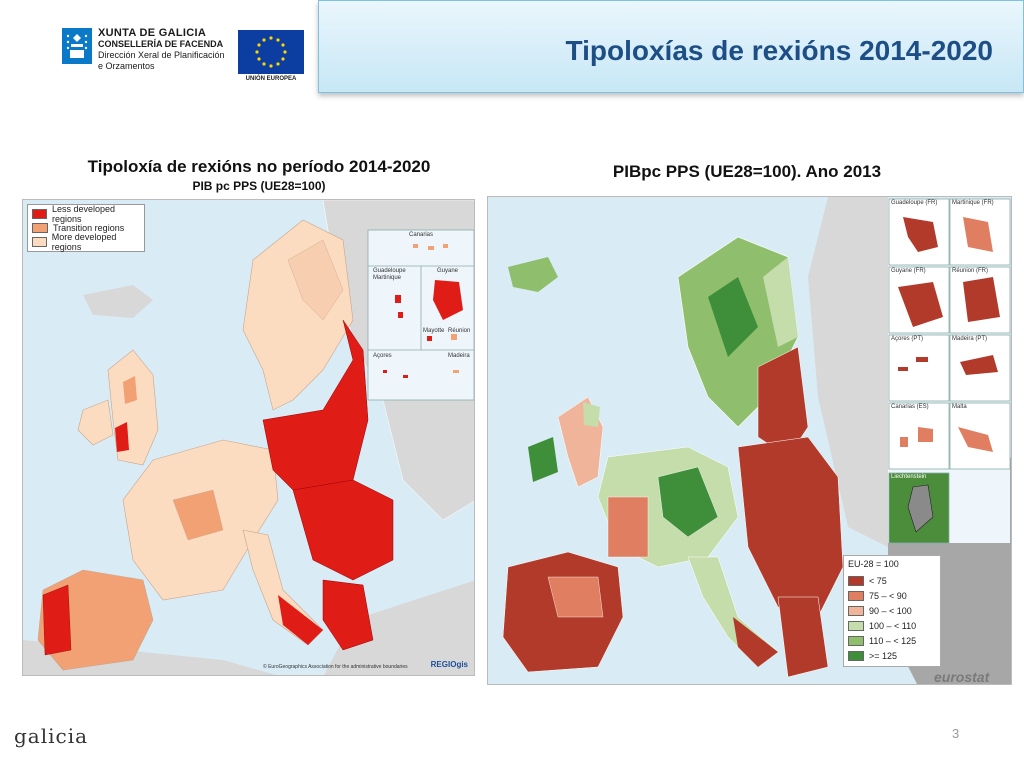 This screenshot has width=1024, height=768. I want to click on legend-item: Less developed regions, so click(86, 214).